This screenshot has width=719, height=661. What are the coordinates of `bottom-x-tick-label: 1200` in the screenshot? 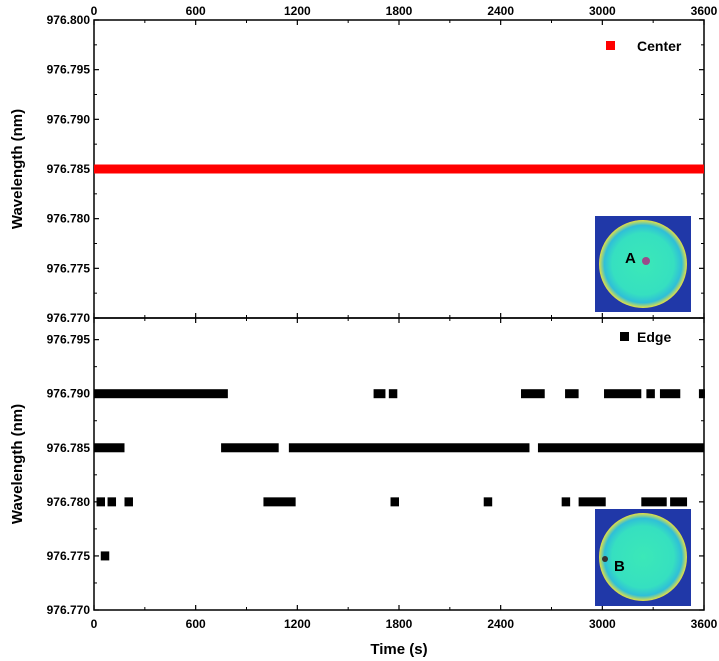 It's located at (297, 624).